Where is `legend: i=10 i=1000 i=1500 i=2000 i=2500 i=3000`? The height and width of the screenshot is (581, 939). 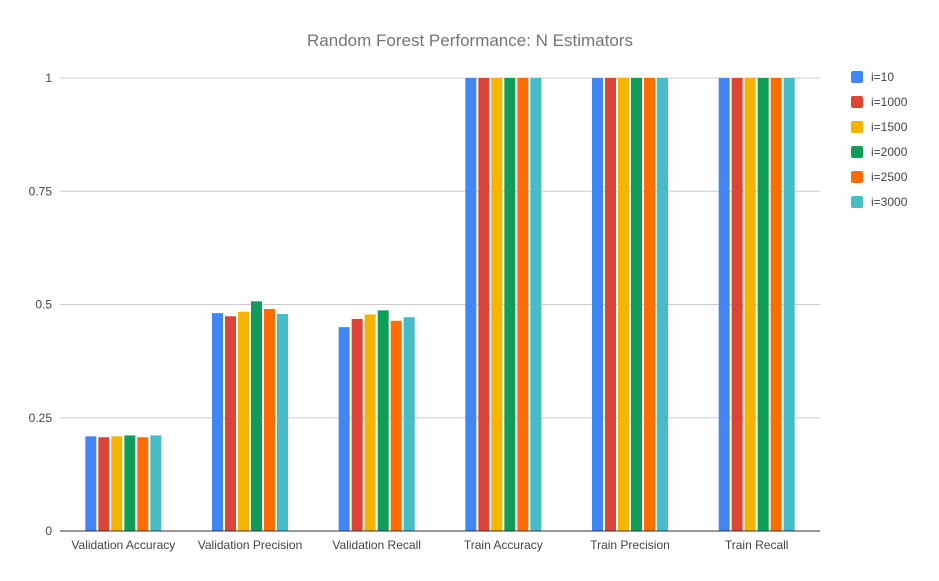
legend: i=10 i=1000 i=1500 i=2000 i=2500 i=3000 is located at coordinates (879, 139).